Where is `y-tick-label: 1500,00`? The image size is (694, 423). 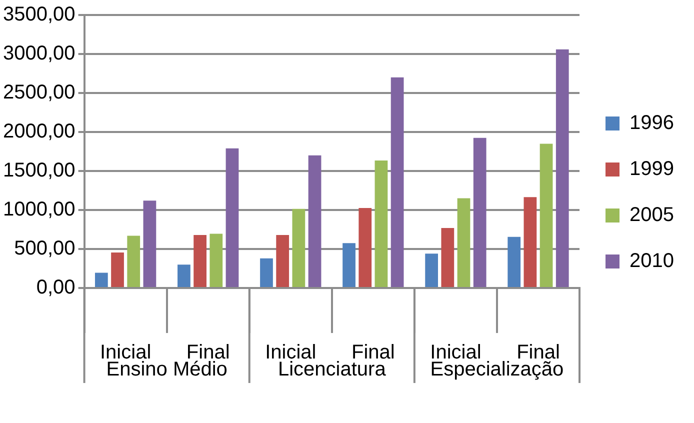 y-tick-label: 1500,00 is located at coordinates (39, 171).